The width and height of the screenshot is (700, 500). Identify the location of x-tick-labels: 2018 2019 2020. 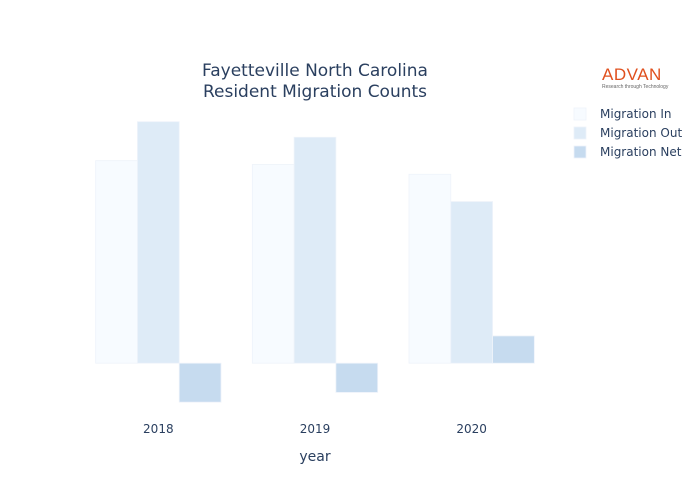
(315, 429).